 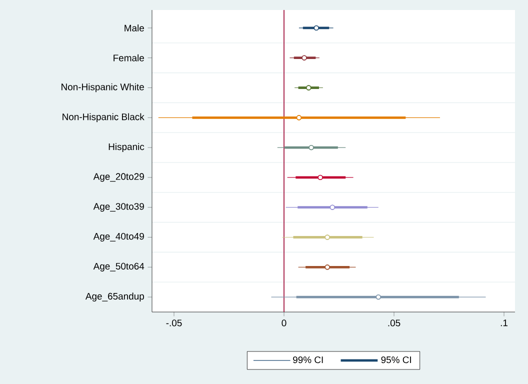 I want to click on legend-label: 99% CI, so click(x=308, y=360).